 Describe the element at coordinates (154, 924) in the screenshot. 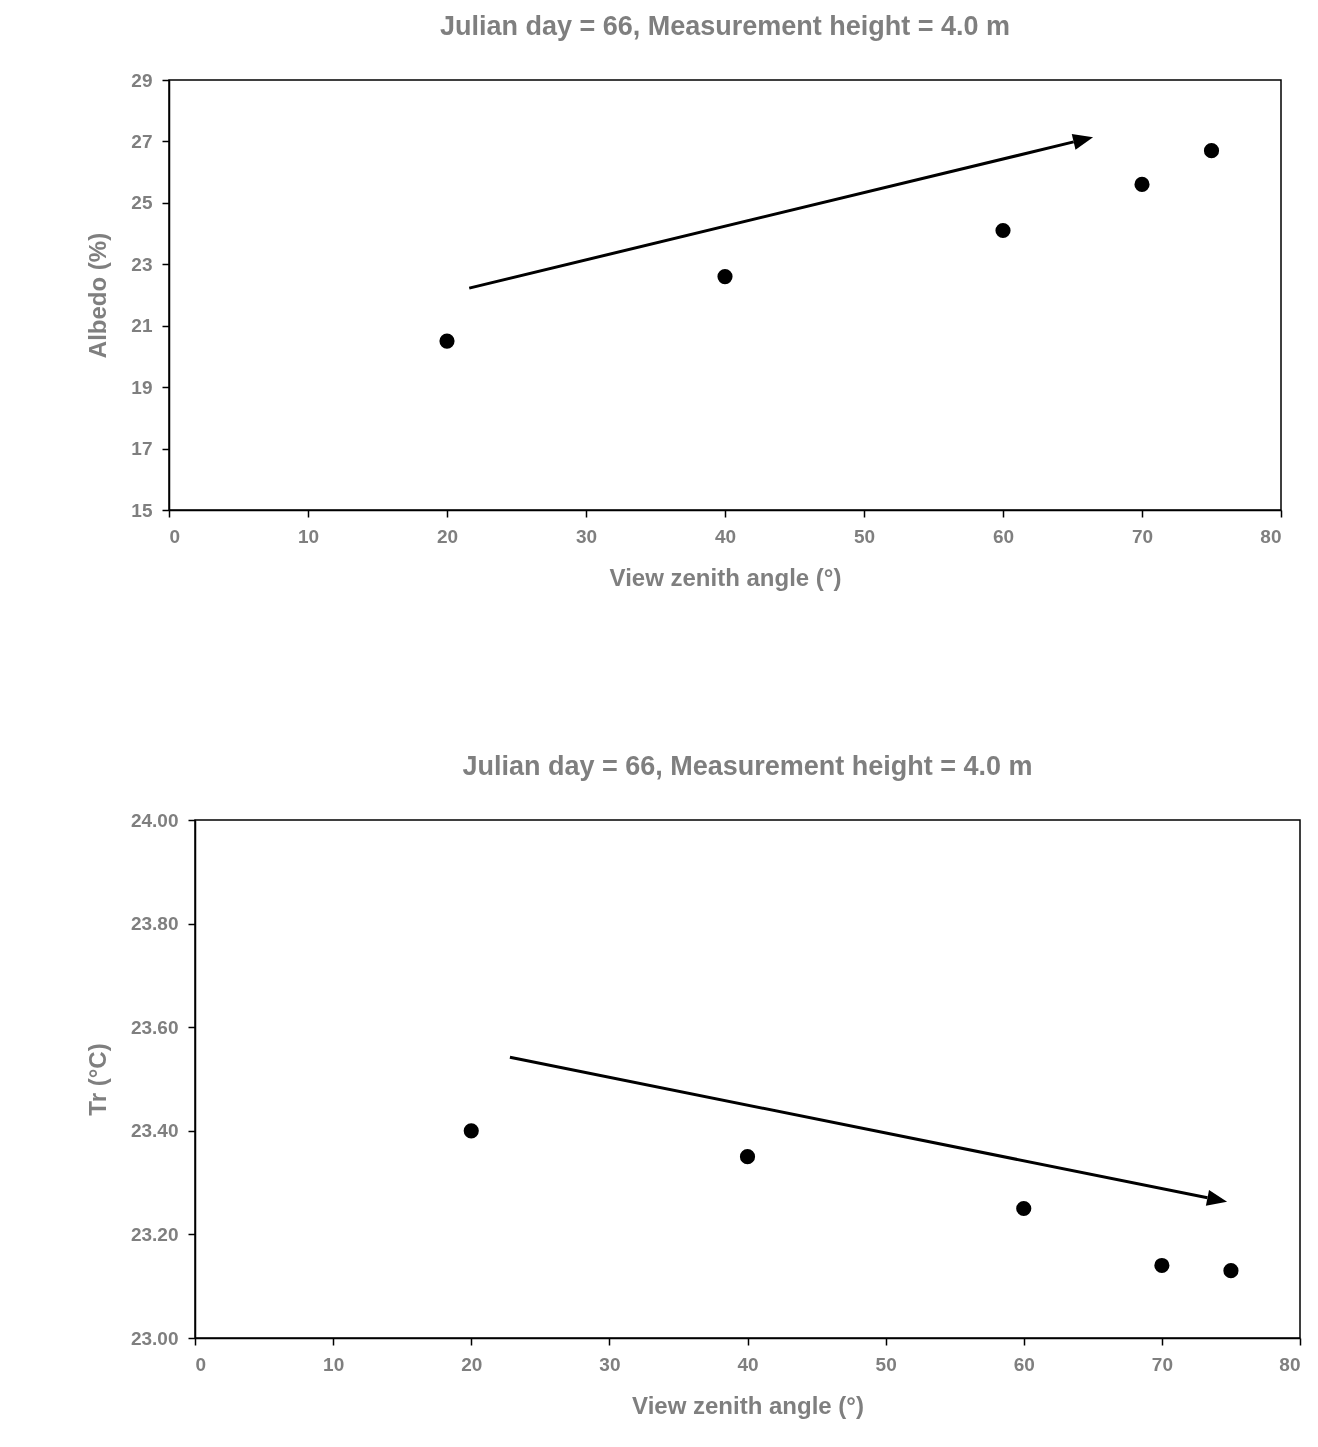

I see `y-tick-label: 23.80` at that location.